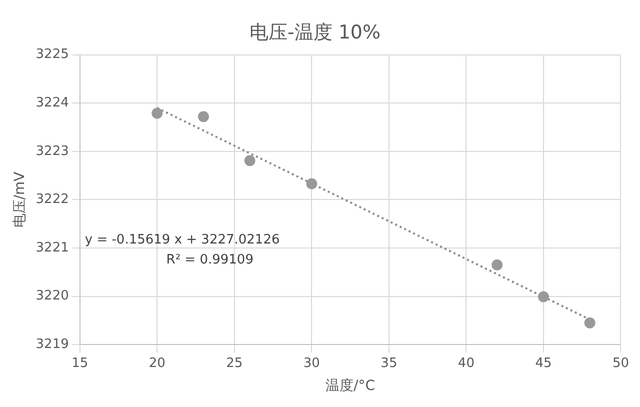  What do you see at coordinates (315, 32) in the screenshot?
I see `chart-title: 电压-温度 10%` at bounding box center [315, 32].